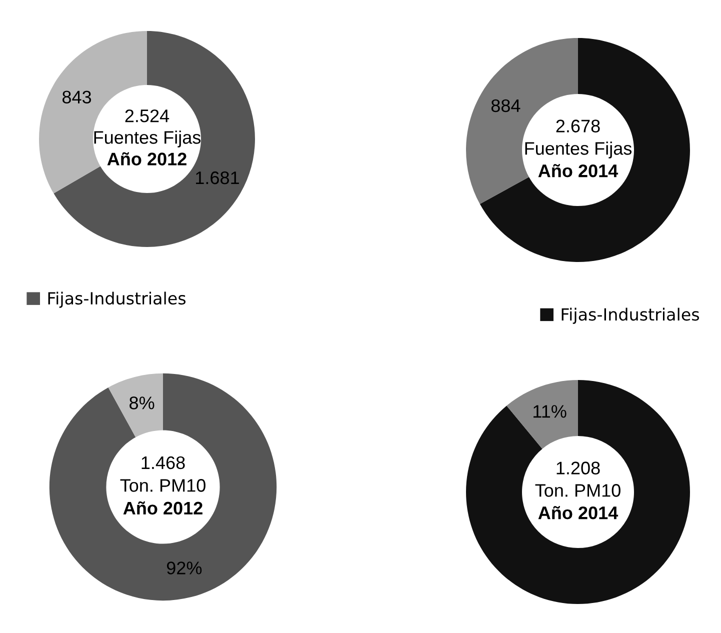  I want to click on data-label: 8%, so click(142, 403).